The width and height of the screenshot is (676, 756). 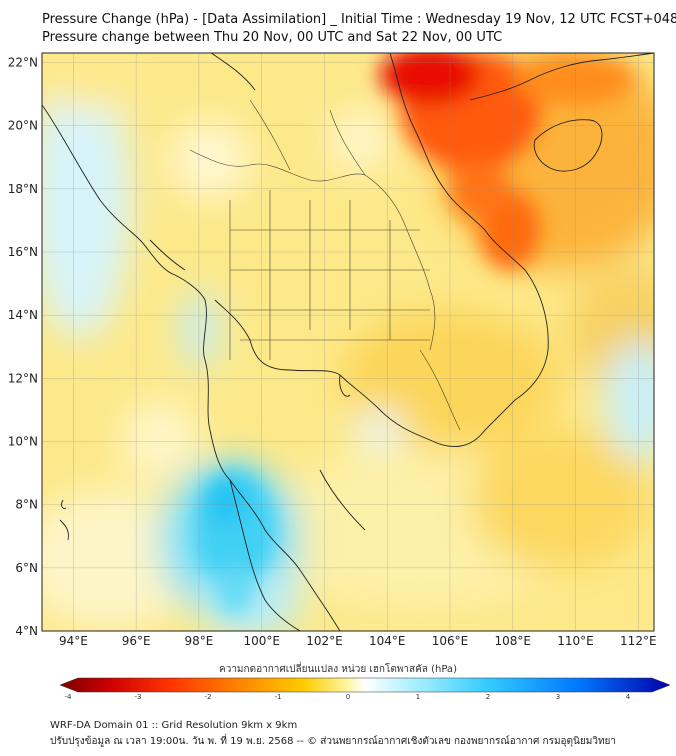 I want to click on lon-tick-label: 106°E, so click(x=450, y=641).